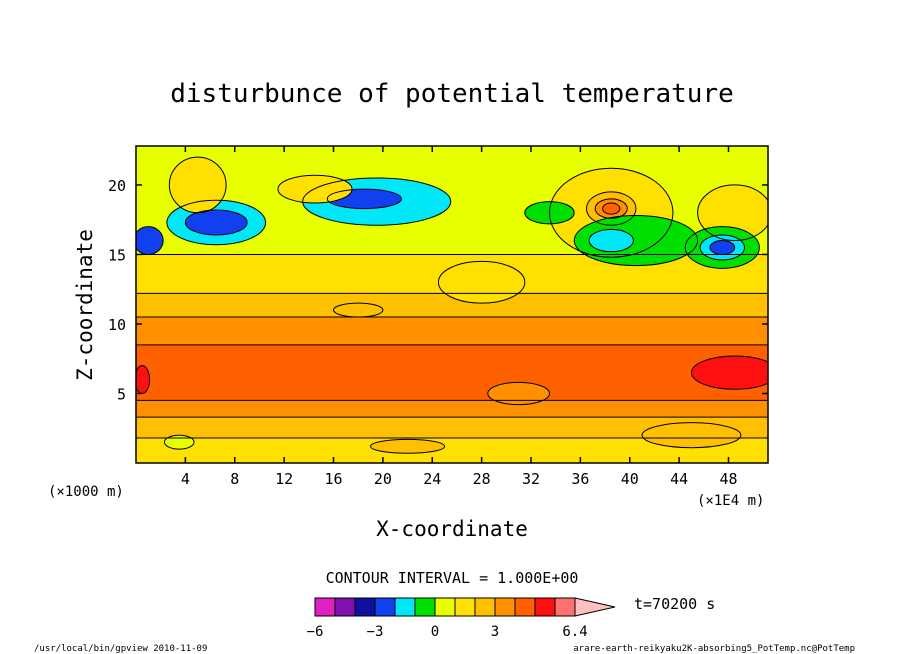 This screenshot has height=654, width=904. What do you see at coordinates (482, 479) in the screenshot?
I see `x-tick-label: 28` at bounding box center [482, 479].